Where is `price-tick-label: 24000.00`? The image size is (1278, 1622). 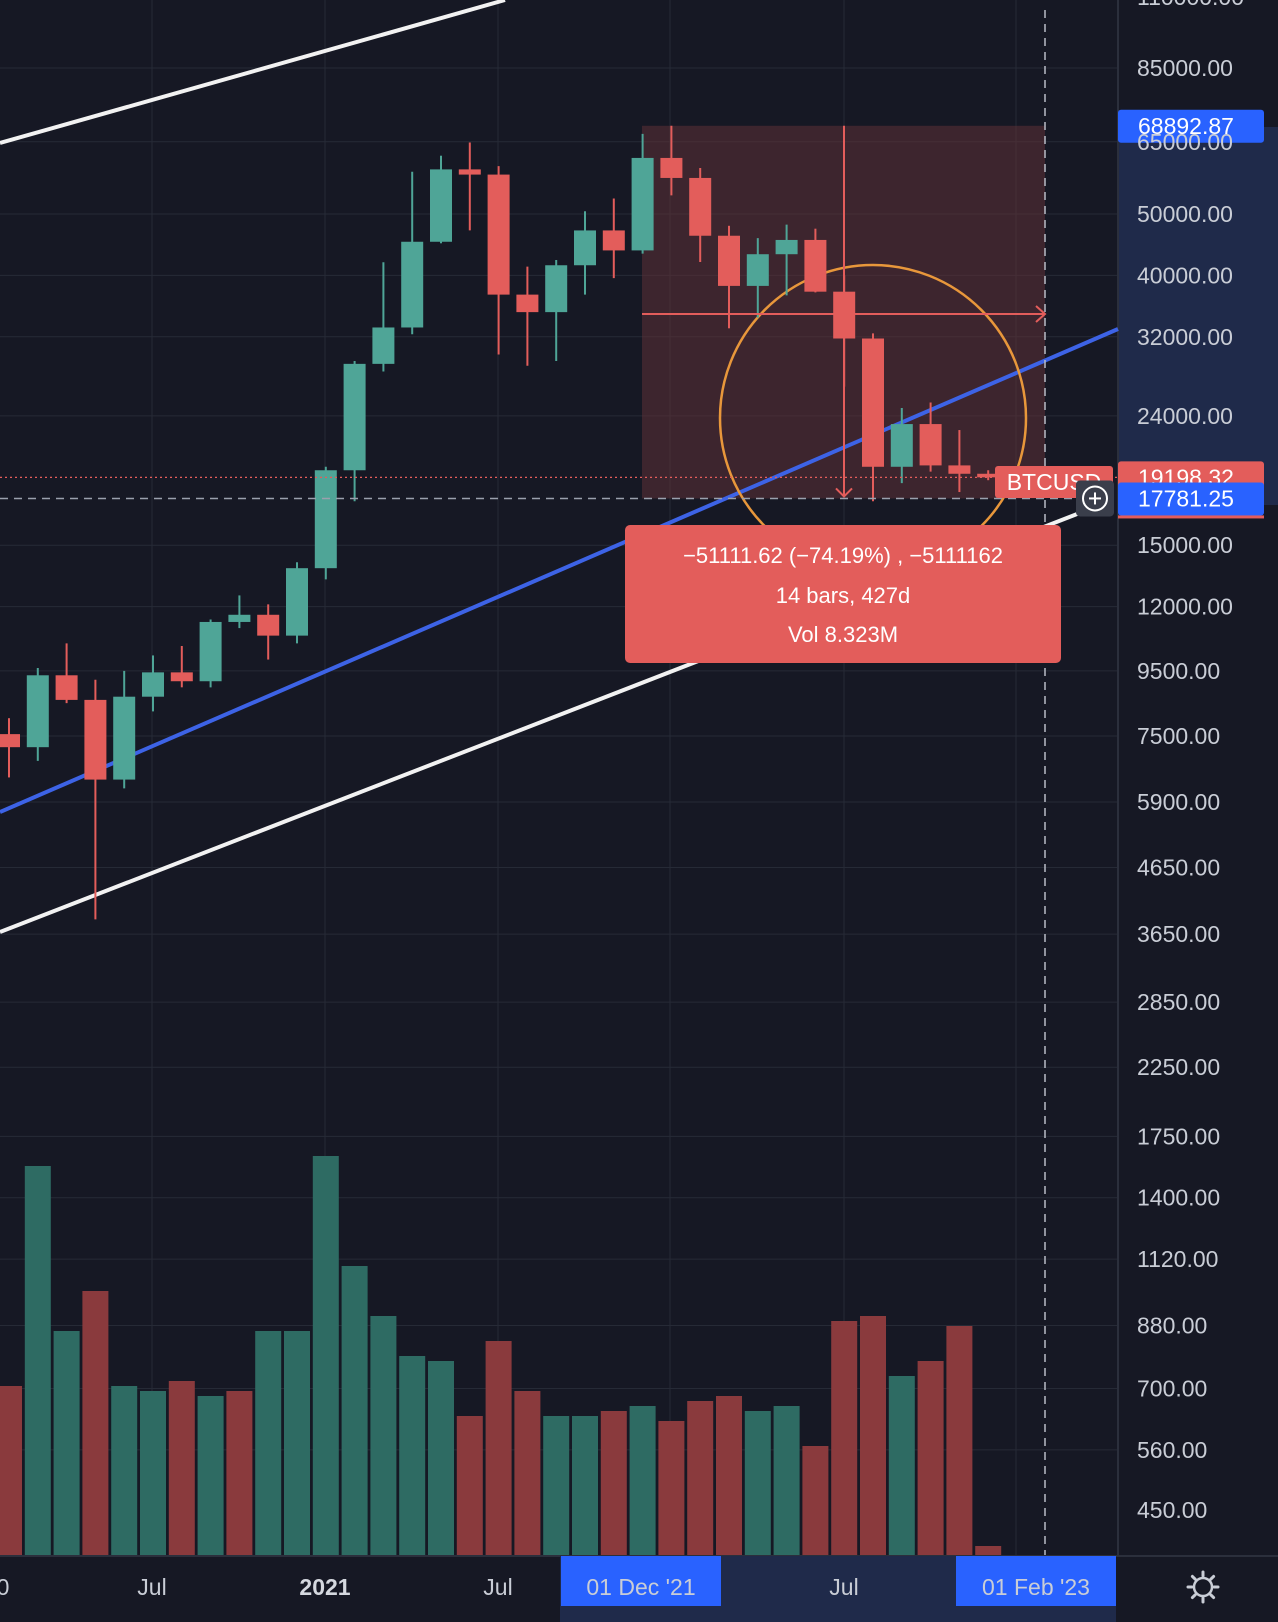
price-tick-label: 24000.00 is located at coordinates (1185, 416).